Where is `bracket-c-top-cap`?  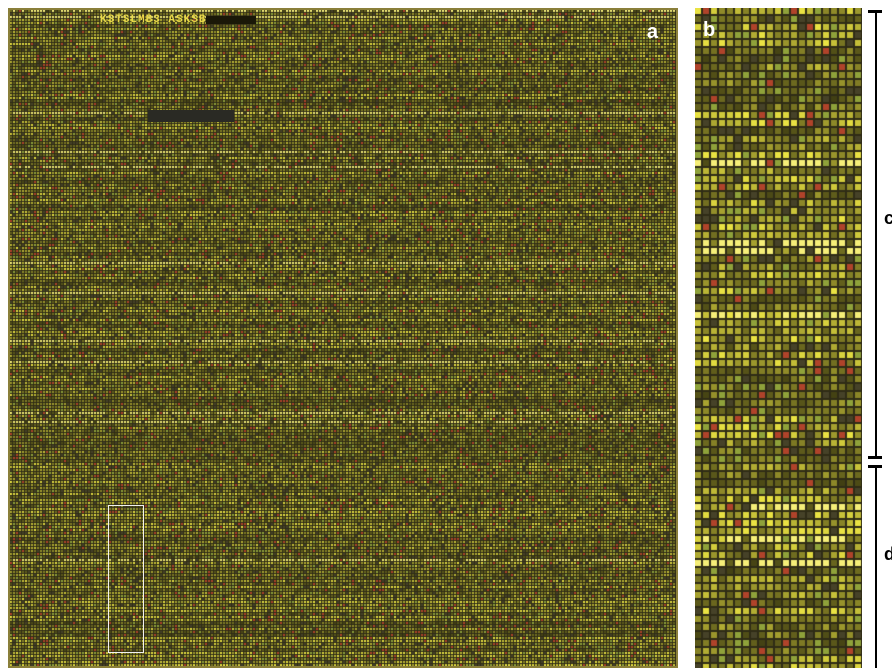 bracket-c-top-cap is located at coordinates (875, 11).